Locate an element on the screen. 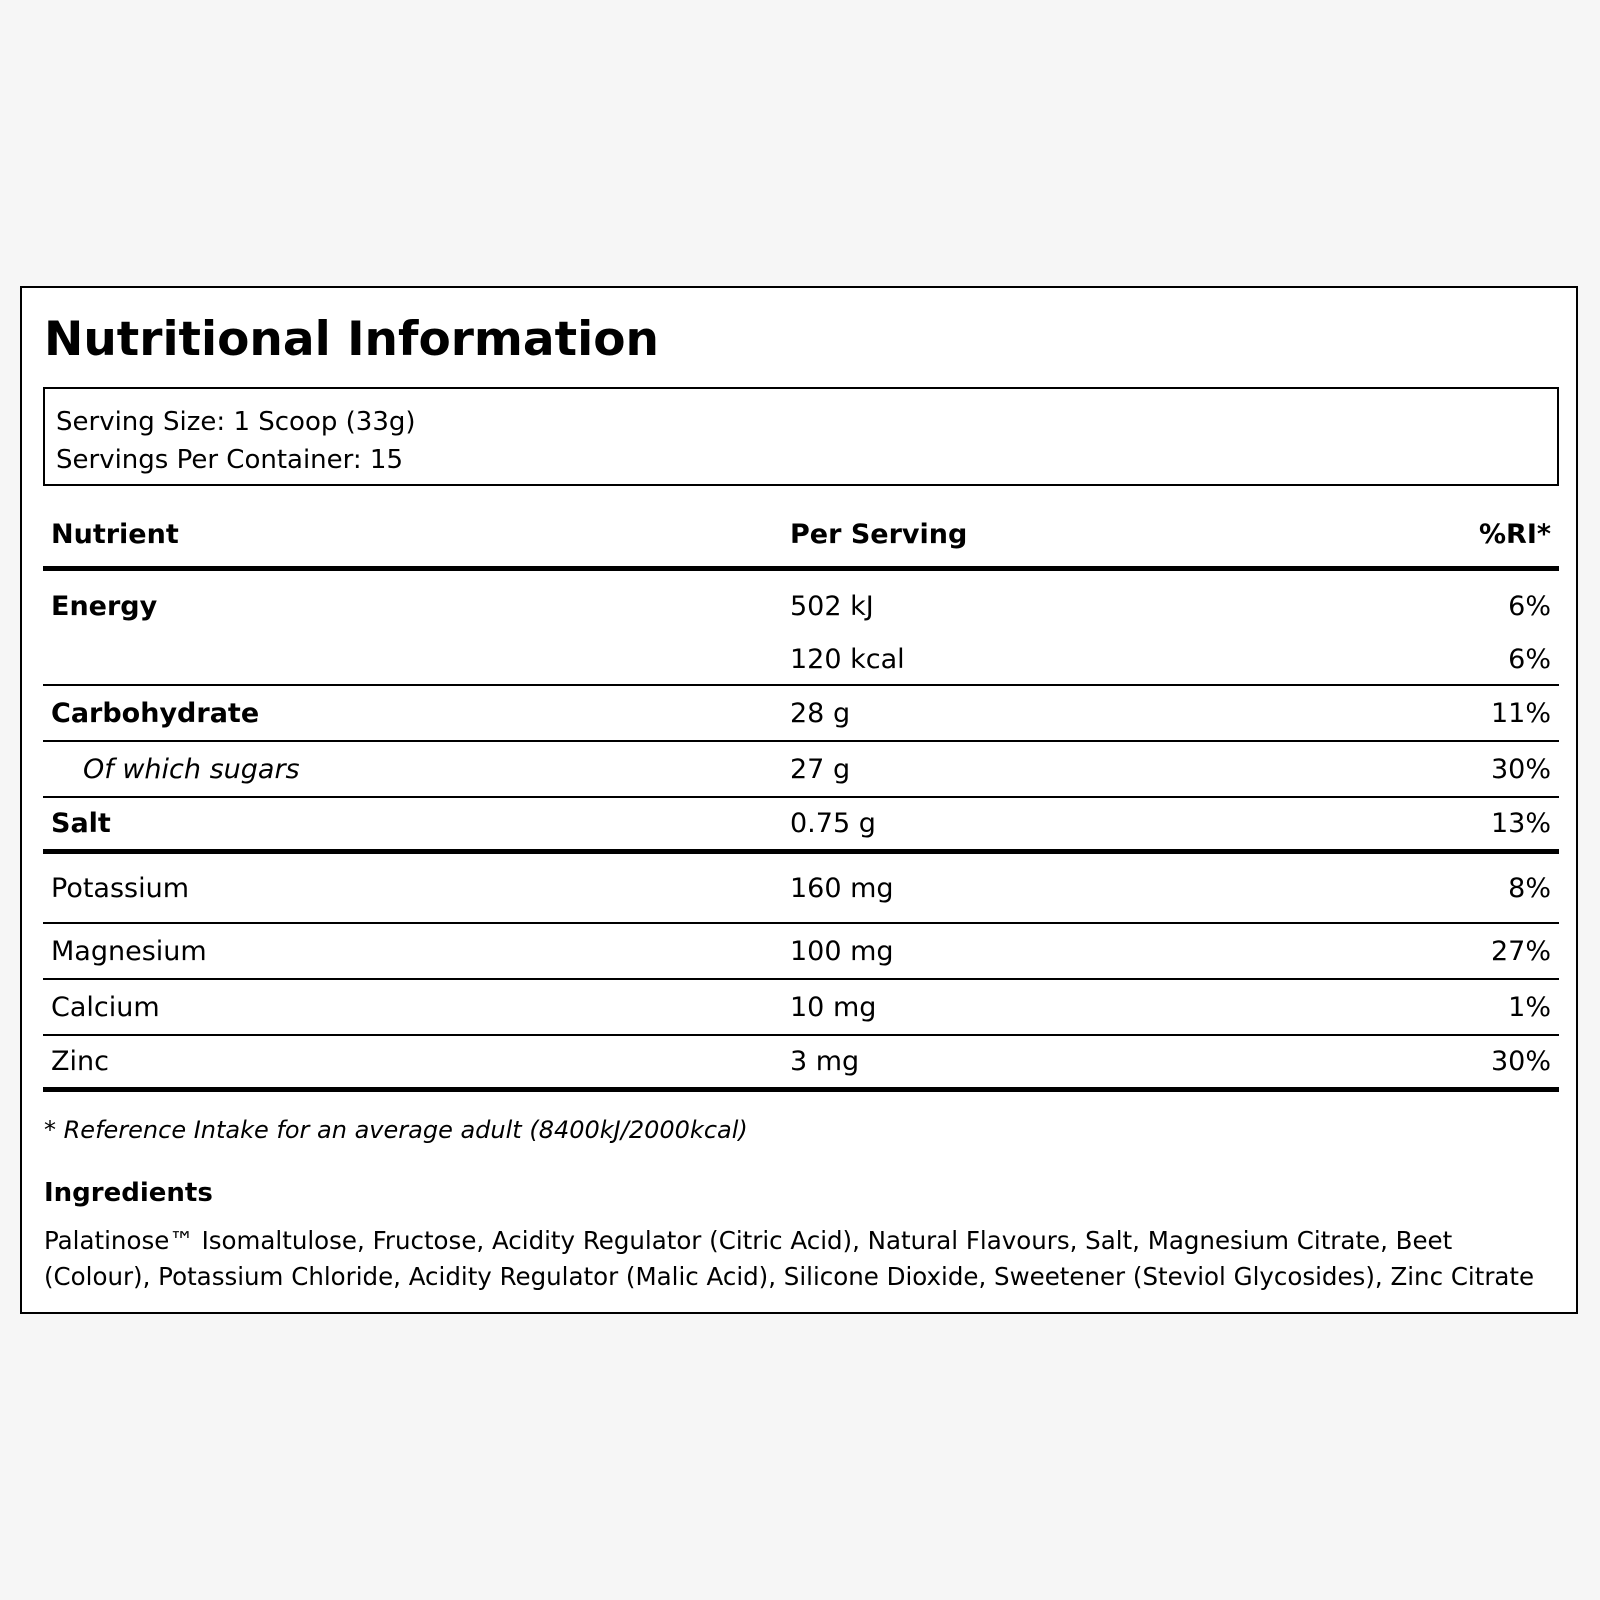  nutrient-name: Calcium is located at coordinates (105, 1007).